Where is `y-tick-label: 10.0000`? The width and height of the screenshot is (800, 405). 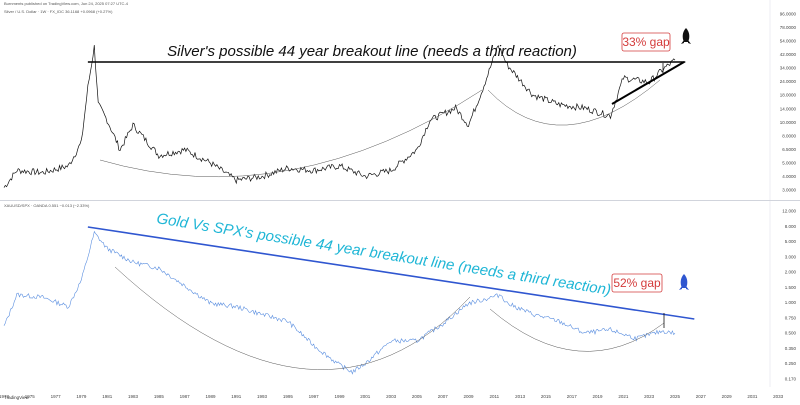
y-tick-label: 10.0000 is located at coordinates (788, 122).